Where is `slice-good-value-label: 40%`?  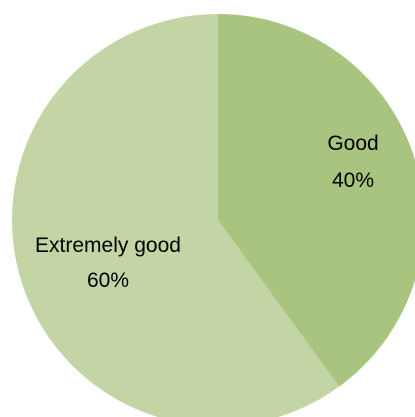 slice-good-value-label: 40% is located at coordinates (353, 180).